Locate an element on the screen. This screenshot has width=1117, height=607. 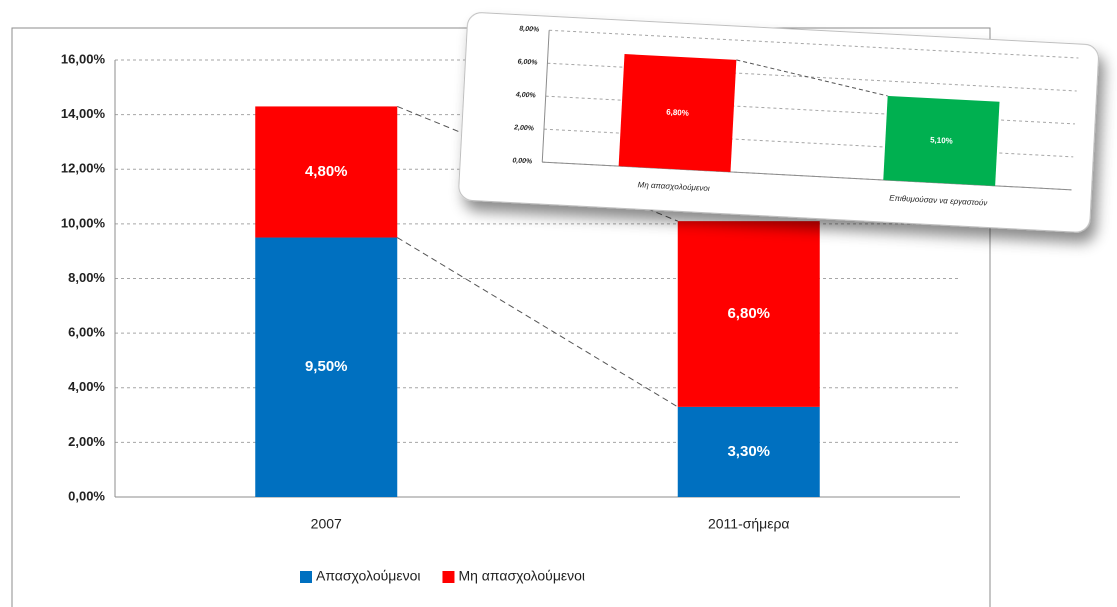
value-label: 3,30% is located at coordinates (748, 451).